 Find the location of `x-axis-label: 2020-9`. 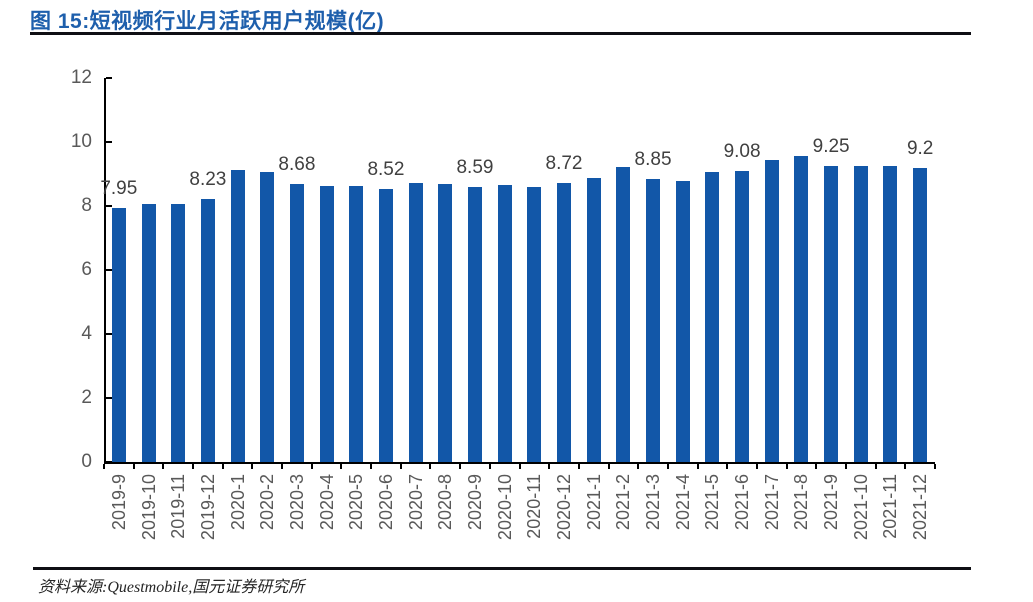

x-axis-label: 2020-9 is located at coordinates (474, 502).